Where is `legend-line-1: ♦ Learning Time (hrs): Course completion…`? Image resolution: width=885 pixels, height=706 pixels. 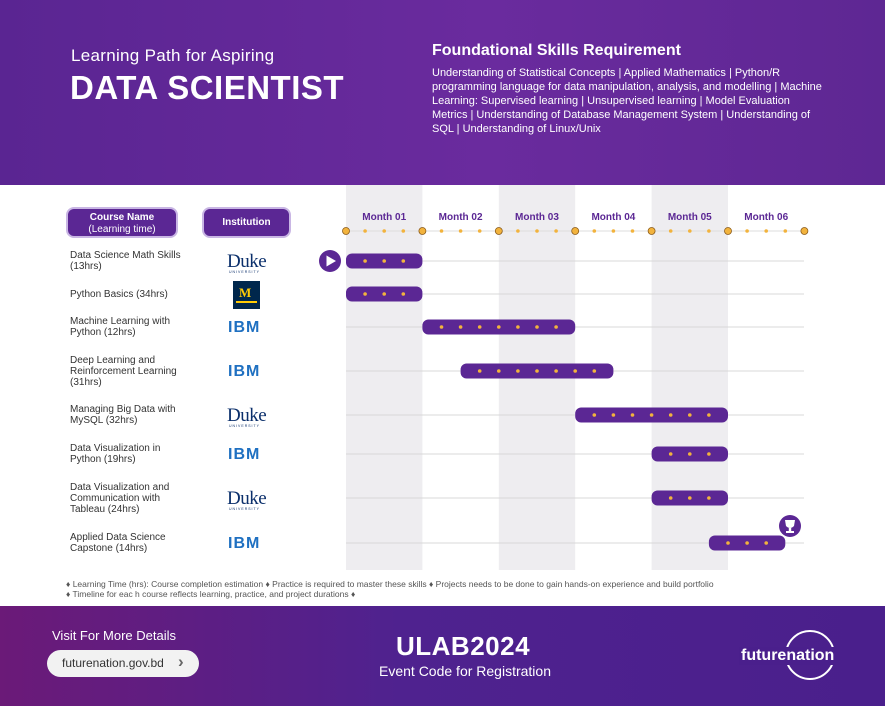 legend-line-1: ♦ Learning Time (hrs): Course completion… is located at coordinates (390, 584).